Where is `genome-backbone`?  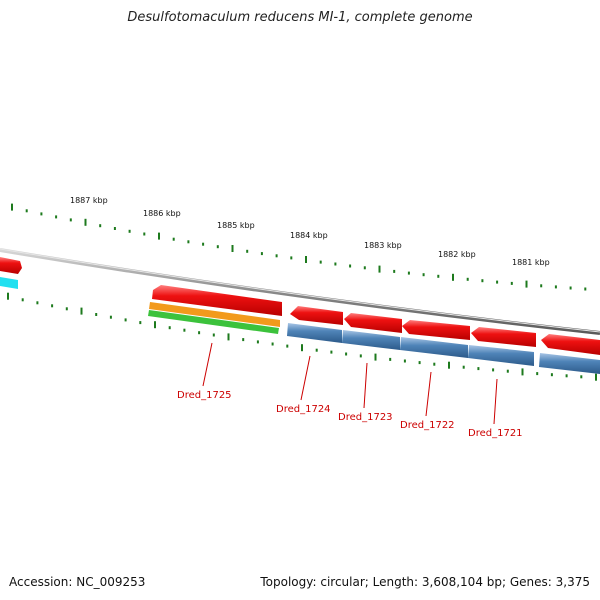
genome-backbone is located at coordinates (300, 291).